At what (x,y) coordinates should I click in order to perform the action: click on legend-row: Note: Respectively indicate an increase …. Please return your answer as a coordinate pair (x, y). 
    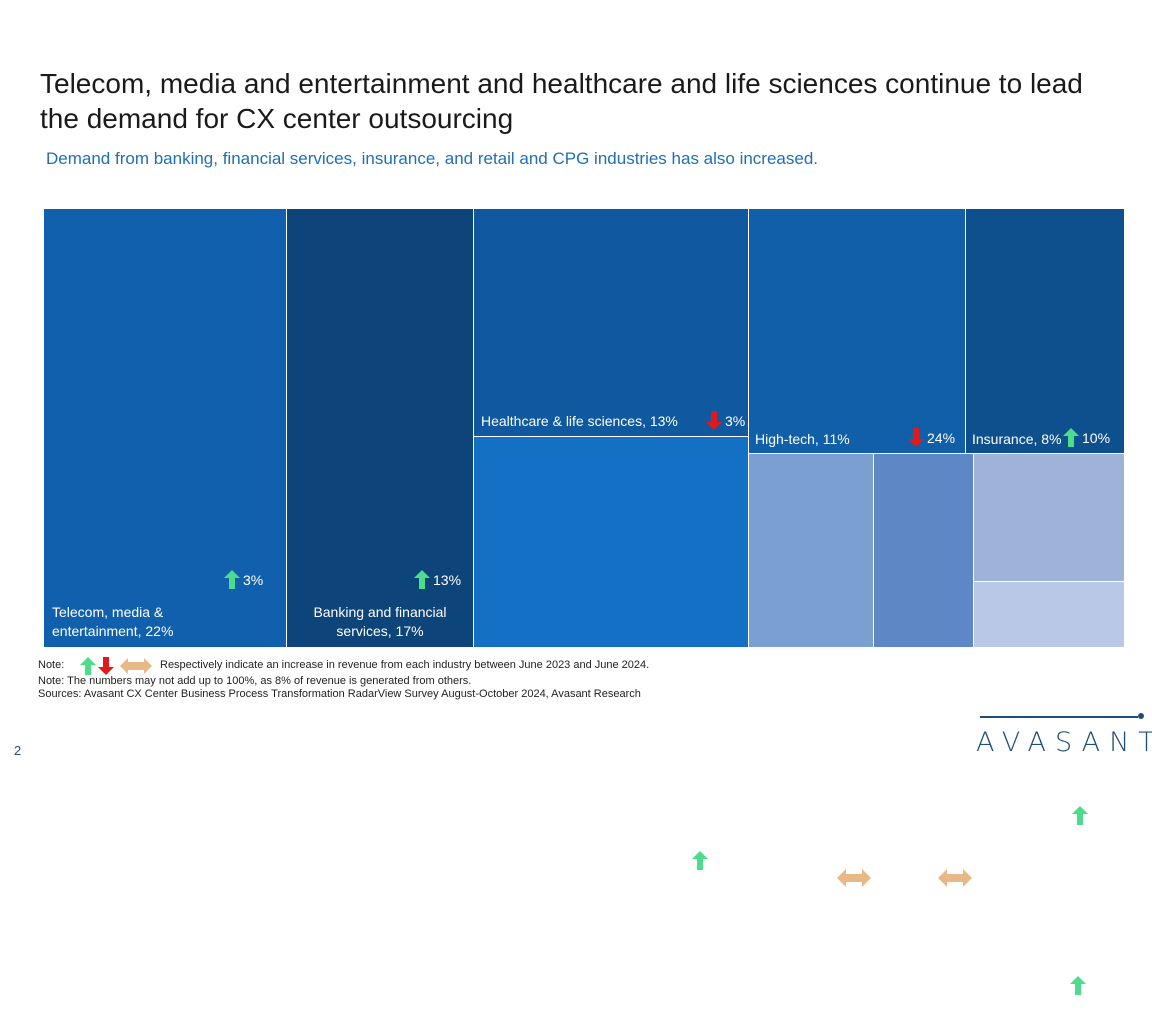
    Looking at the image, I should click on (344, 665).